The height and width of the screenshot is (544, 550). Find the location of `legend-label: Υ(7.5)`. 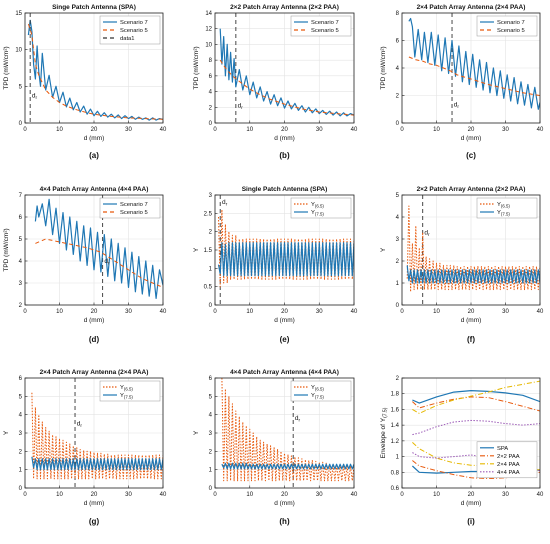

legend-label: Υ(7.5) is located at coordinates (317, 396).